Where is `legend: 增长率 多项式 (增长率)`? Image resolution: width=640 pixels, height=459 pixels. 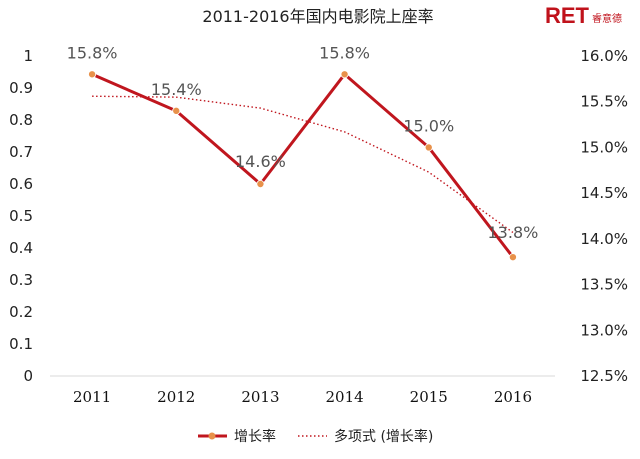
legend: 增长率 多项式 (增长率) is located at coordinates (315, 436).